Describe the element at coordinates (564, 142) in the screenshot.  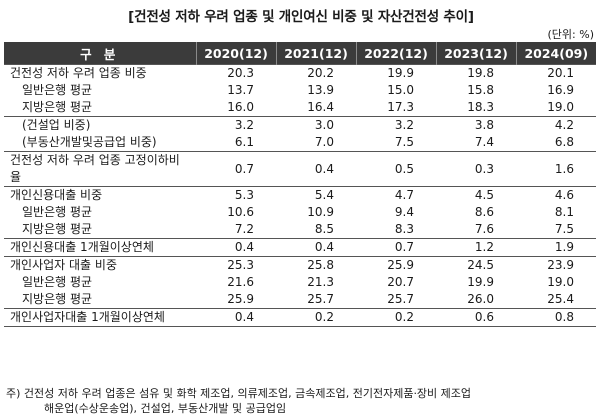
I see `cell-value: 6.8` at that location.